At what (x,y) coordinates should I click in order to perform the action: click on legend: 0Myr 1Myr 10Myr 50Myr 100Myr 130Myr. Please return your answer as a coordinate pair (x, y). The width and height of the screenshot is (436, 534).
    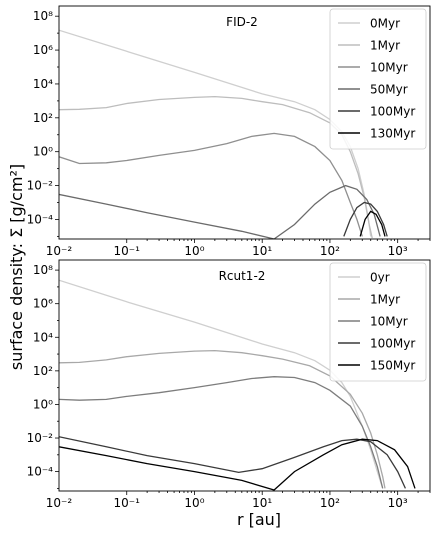
    Looking at the image, I should click on (378, 79).